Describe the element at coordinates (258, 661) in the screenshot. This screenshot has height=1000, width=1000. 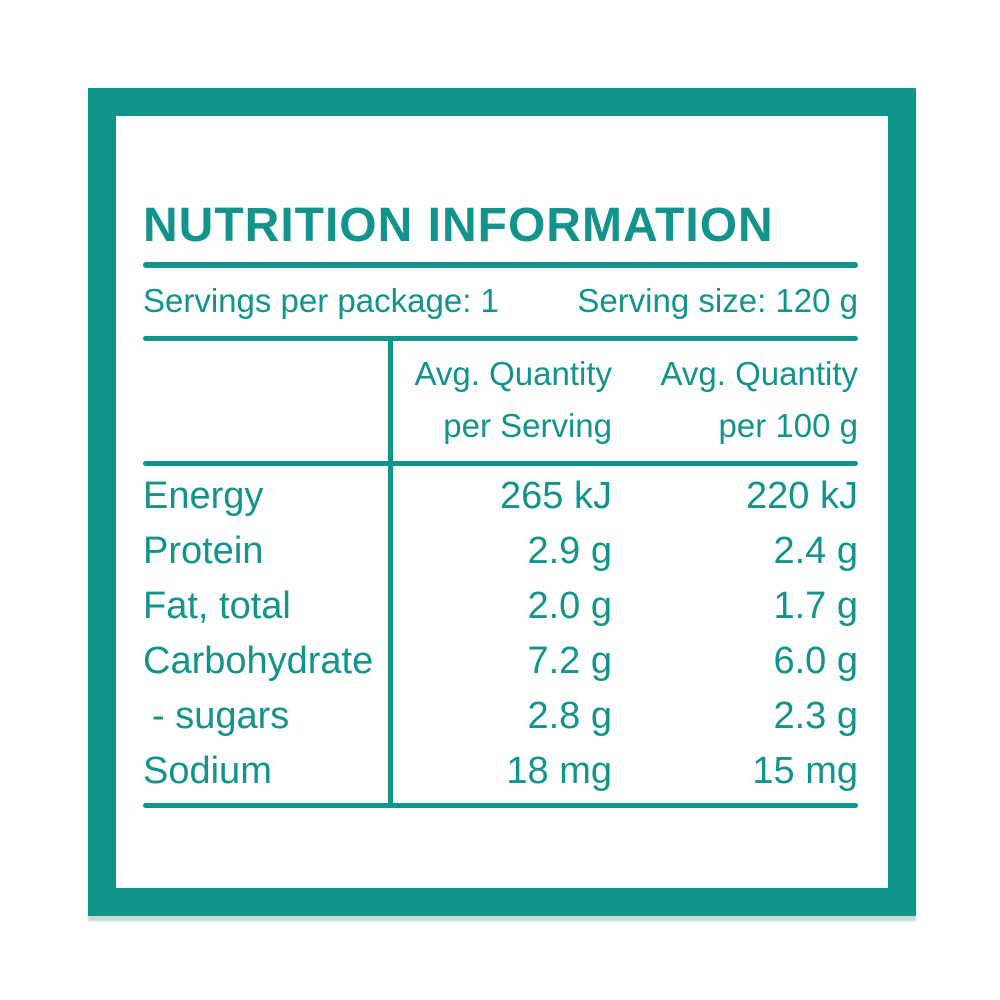
I see `nutrient-name: Carbohydrate` at that location.